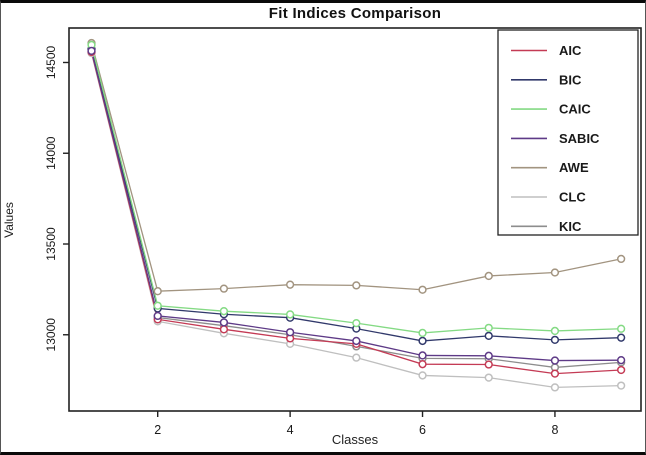 Image resolution: width=646 pixels, height=455 pixels. Describe the element at coordinates (51, 244) in the screenshot. I see `y-tick-label: 13500` at that location.